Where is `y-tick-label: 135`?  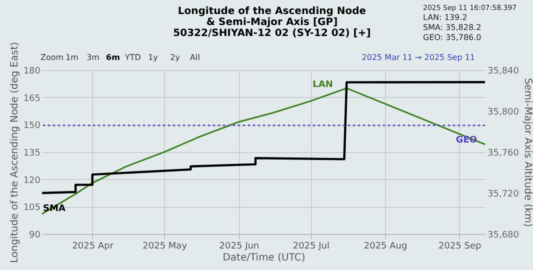
y-tick-label: 135 is located at coordinates (31, 153).